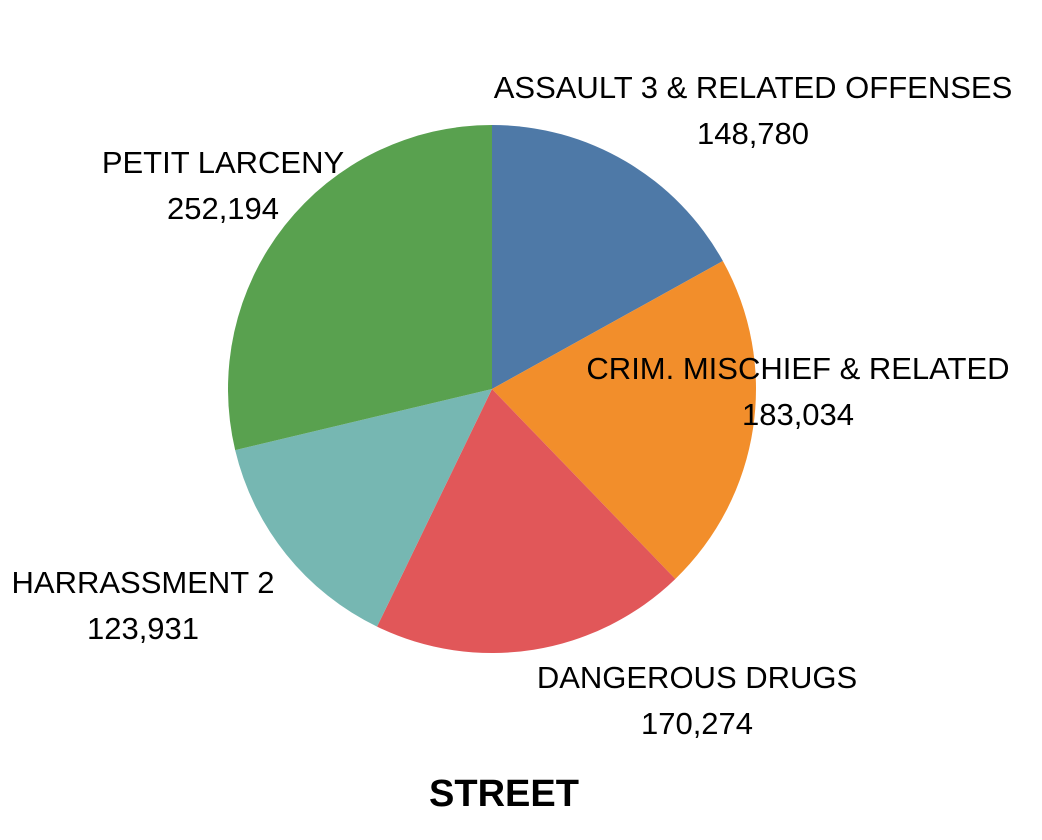  Describe the element at coordinates (504, 794) in the screenshot. I see `chart-title: STREET` at that location.